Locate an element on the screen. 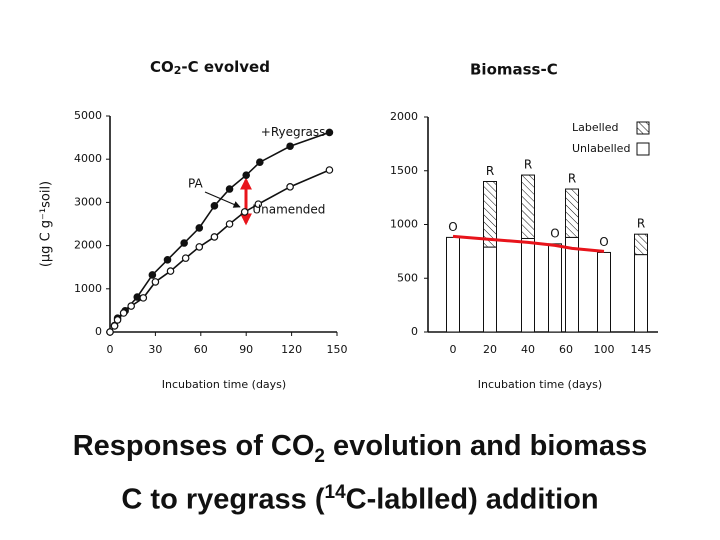 Image resolution: width=720 pixels, height=540 pixels. chart-title: CO2-C evolved is located at coordinates (210, 68).